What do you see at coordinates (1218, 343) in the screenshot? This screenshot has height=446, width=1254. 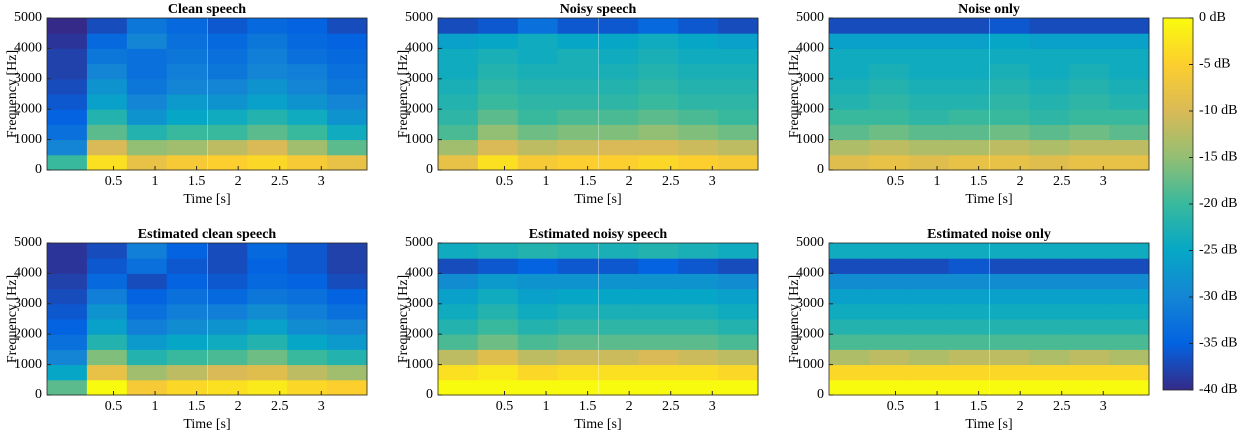 I see `colorbar-tick-label: -35 dB` at bounding box center [1218, 343].